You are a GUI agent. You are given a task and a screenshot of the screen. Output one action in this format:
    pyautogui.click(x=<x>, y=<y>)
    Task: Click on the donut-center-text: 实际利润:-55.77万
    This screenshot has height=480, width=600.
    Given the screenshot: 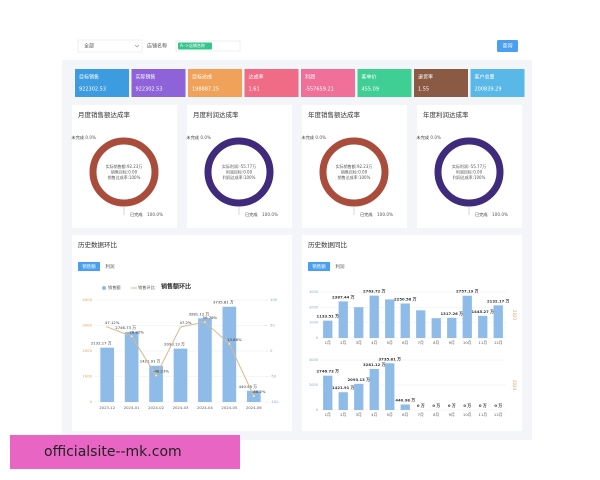 What is the action you would take?
    pyautogui.click(x=469, y=166)
    